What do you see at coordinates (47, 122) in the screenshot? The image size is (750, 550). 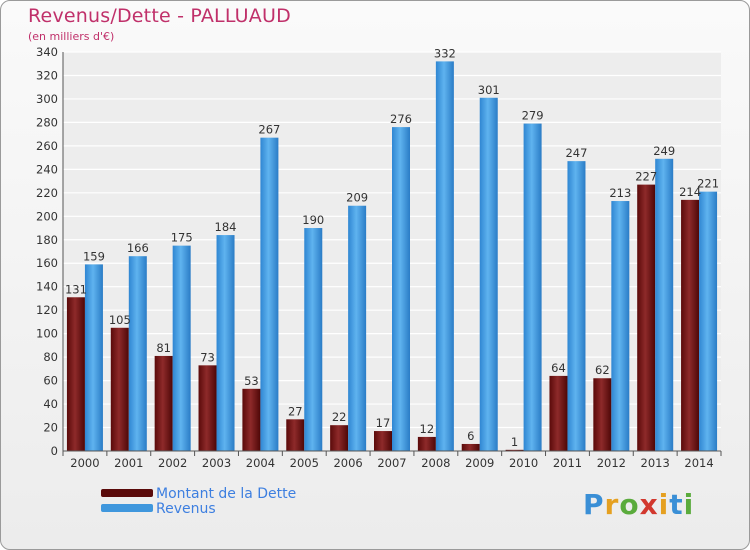 I see `y-tick-label: 280` at bounding box center [47, 122].